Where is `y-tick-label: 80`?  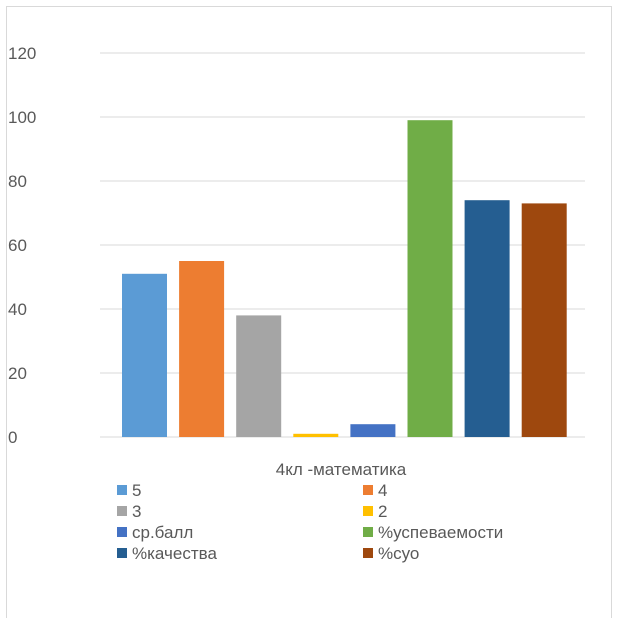
y-tick-label: 80 is located at coordinates (17, 181).